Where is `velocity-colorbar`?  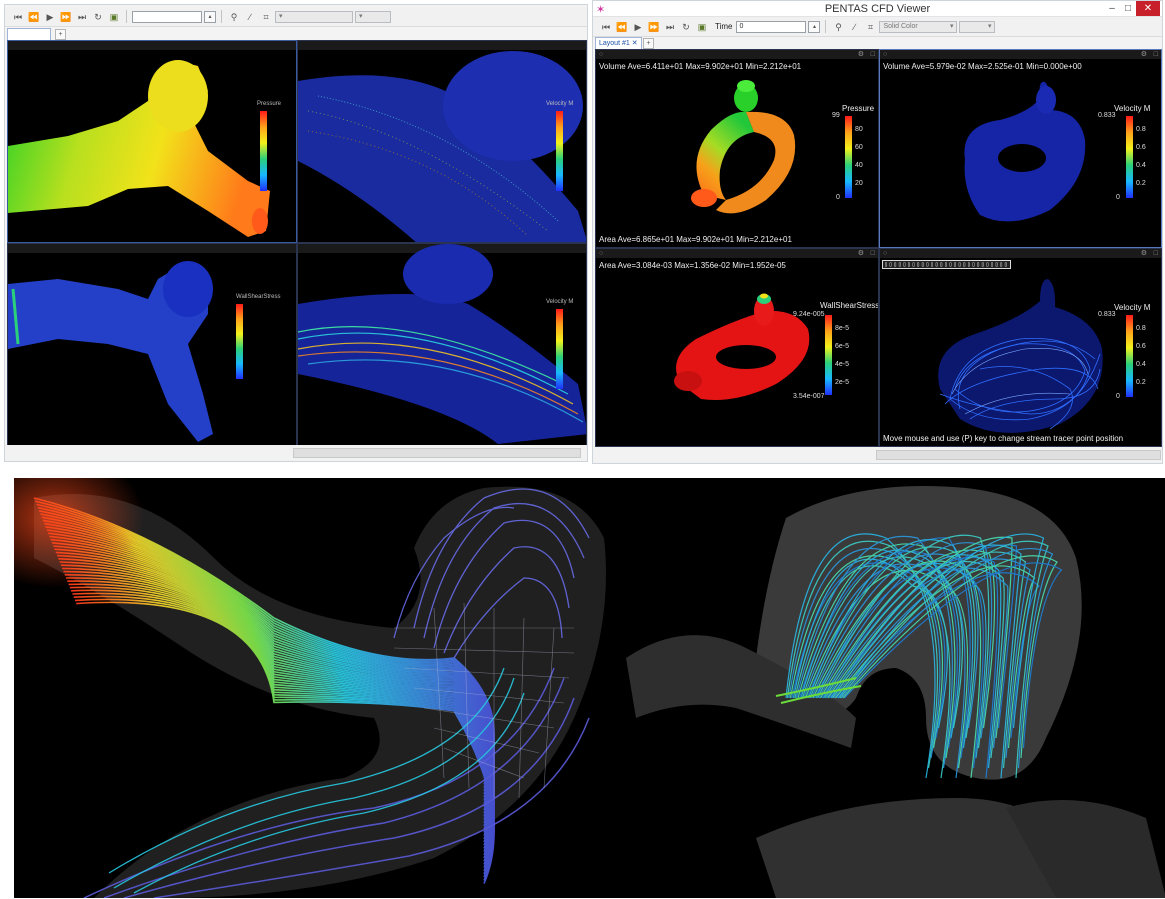 velocity-colorbar is located at coordinates (1129, 157).